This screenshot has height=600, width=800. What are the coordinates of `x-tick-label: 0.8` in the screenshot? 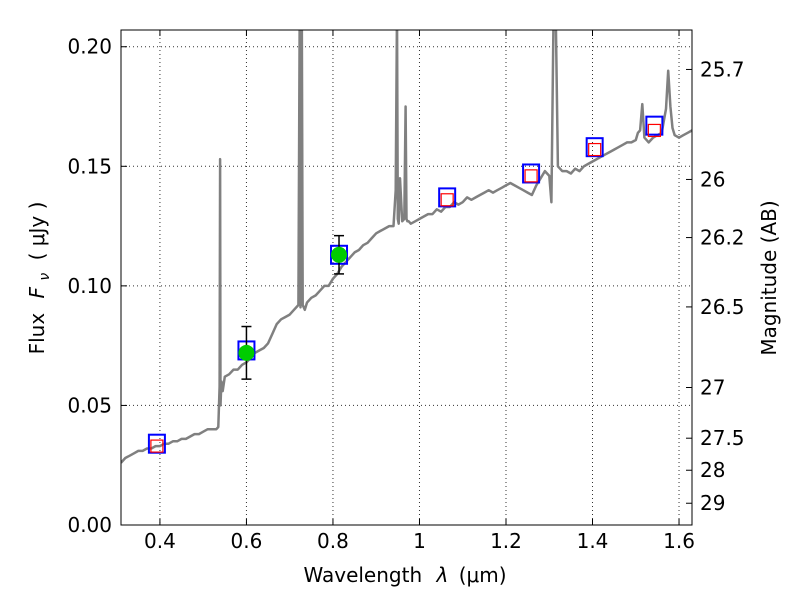 It's located at (333, 541).